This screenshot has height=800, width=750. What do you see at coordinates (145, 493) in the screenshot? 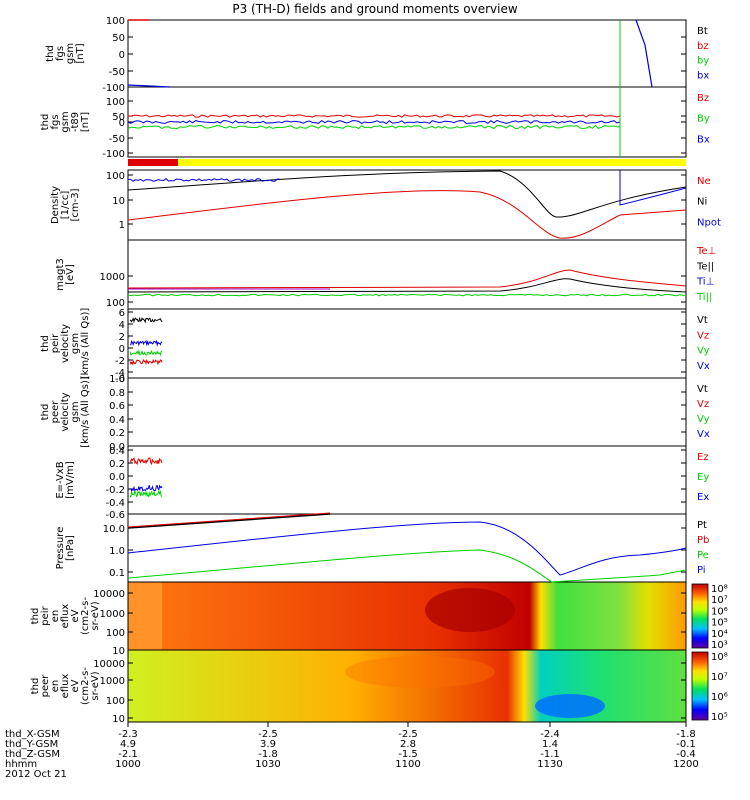
I see `trace-Ey` at bounding box center [145, 493].